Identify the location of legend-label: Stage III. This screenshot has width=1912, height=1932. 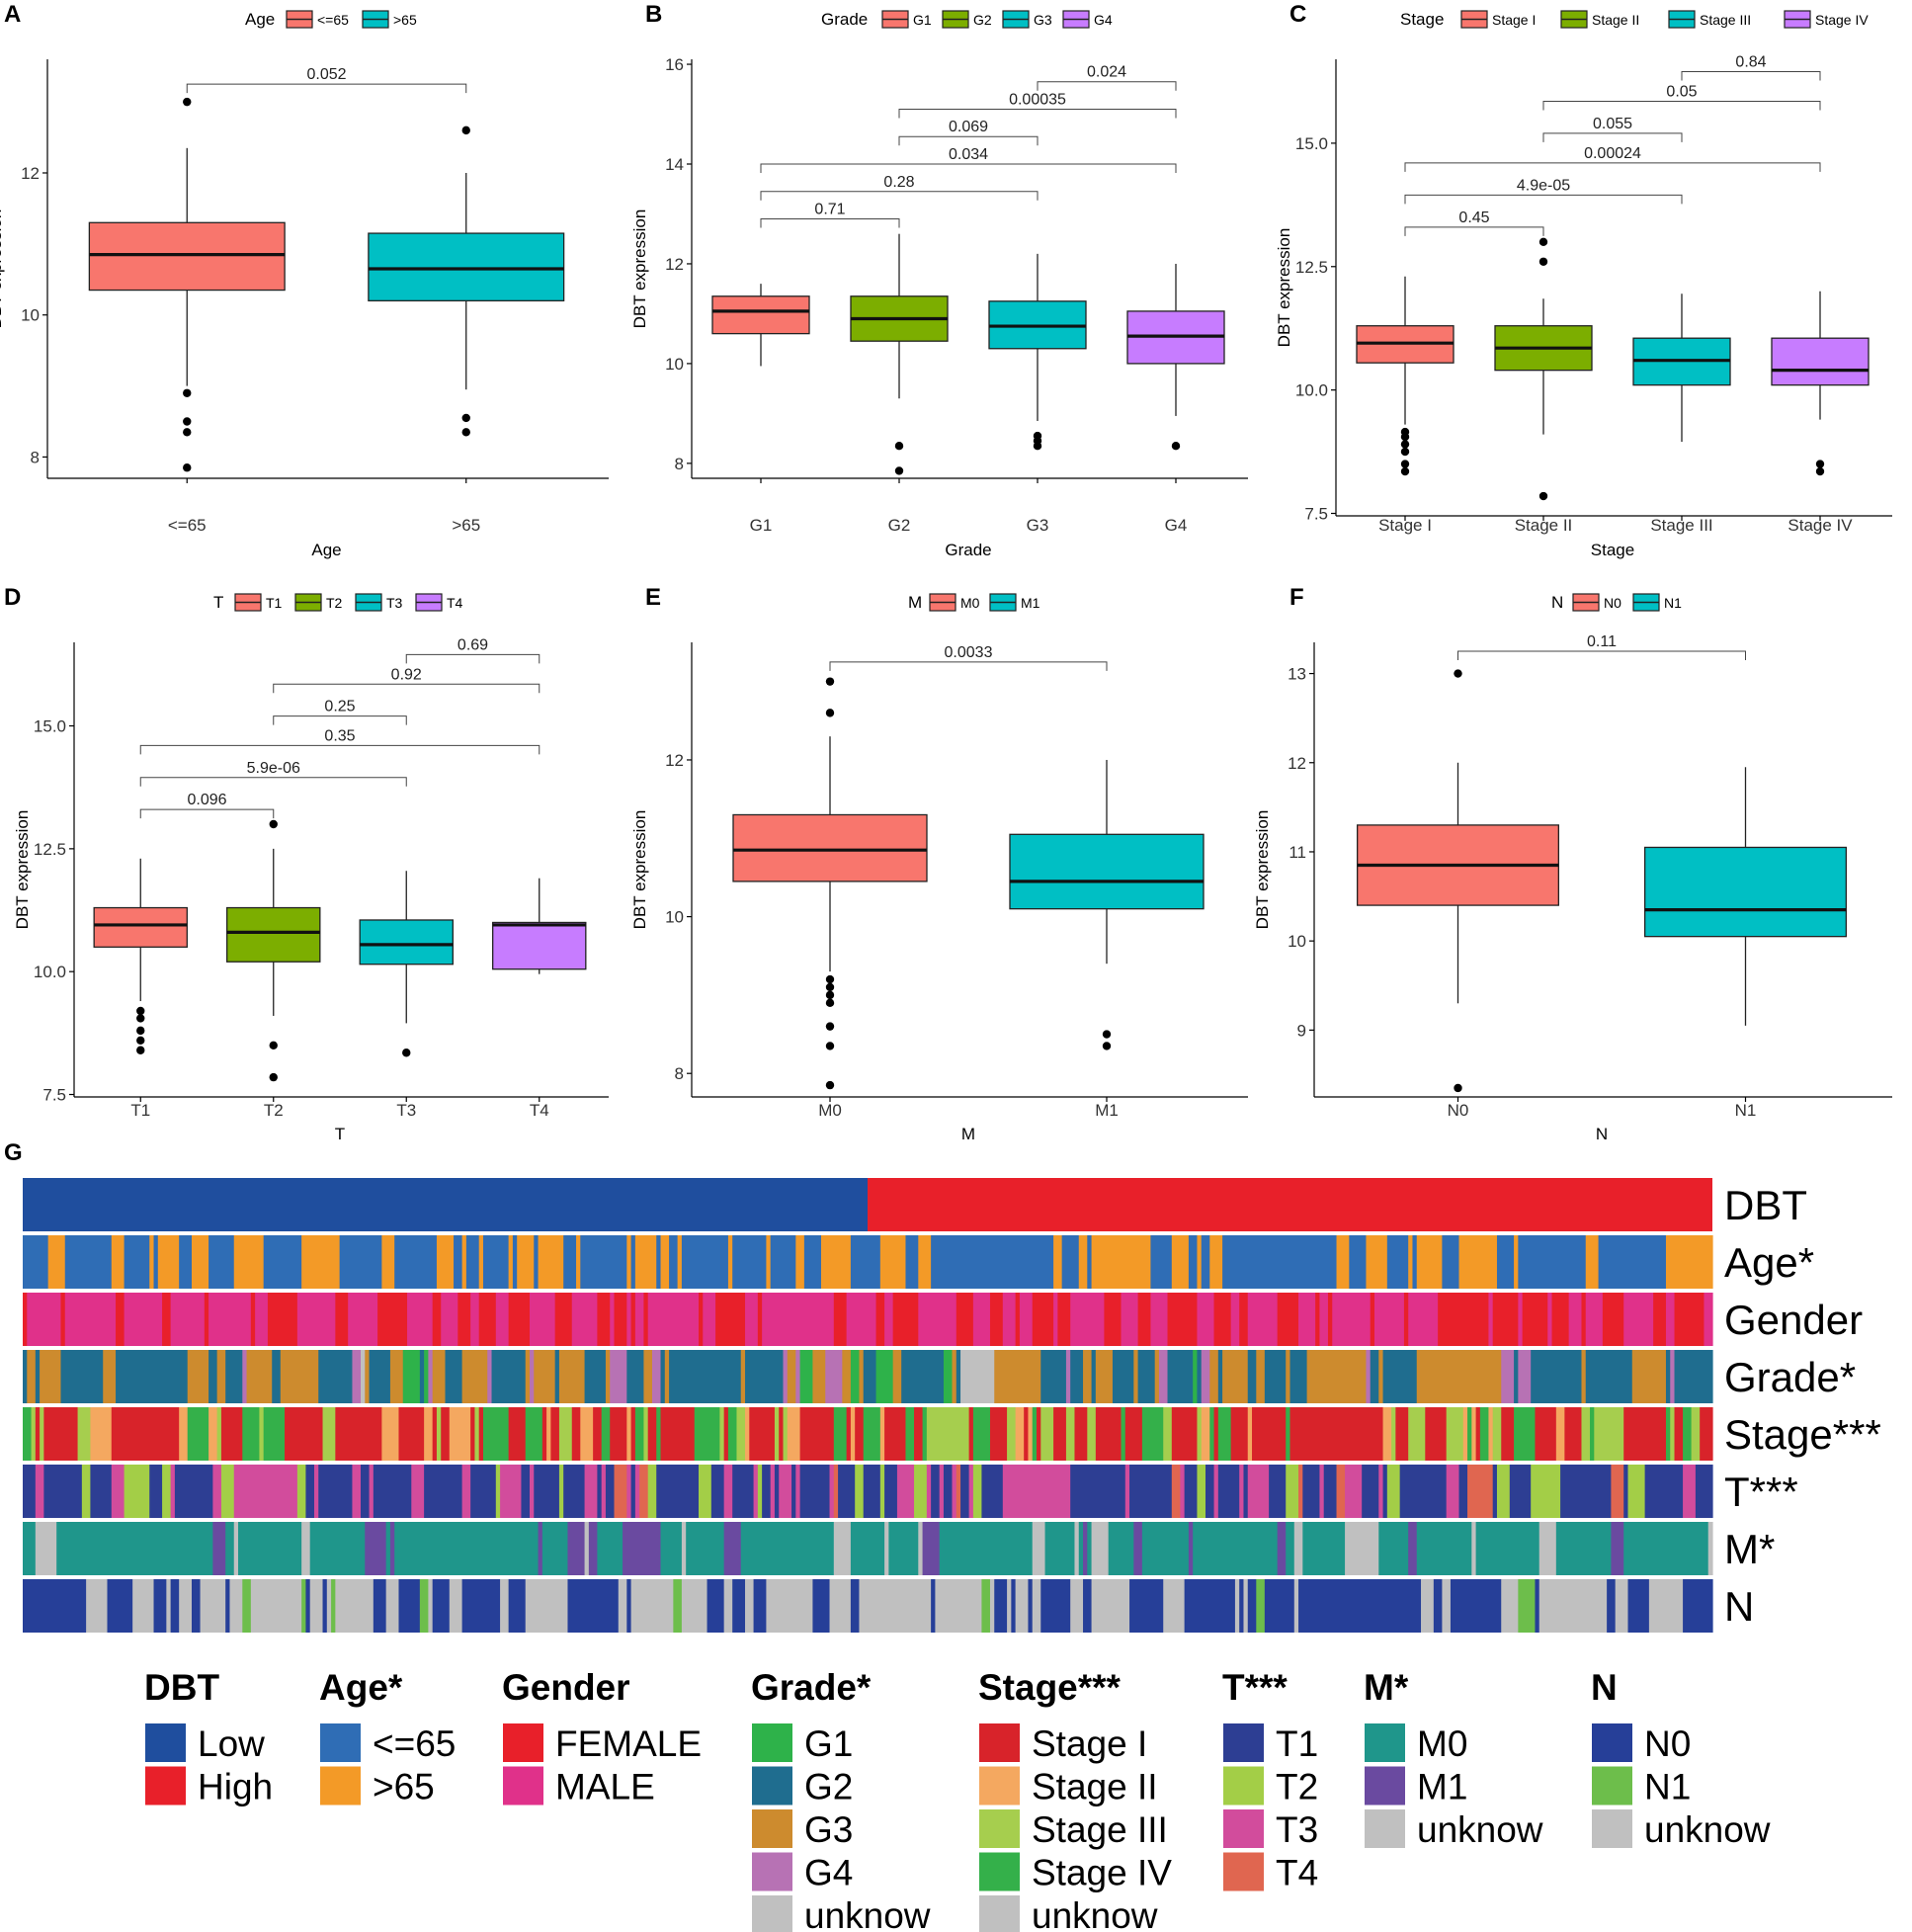
(1725, 20).